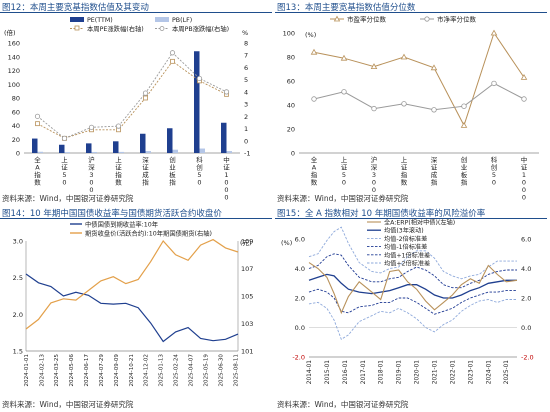 The width and height of the screenshot is (550, 412). I want to click on y-tick-label: 0, so click(293, 154).